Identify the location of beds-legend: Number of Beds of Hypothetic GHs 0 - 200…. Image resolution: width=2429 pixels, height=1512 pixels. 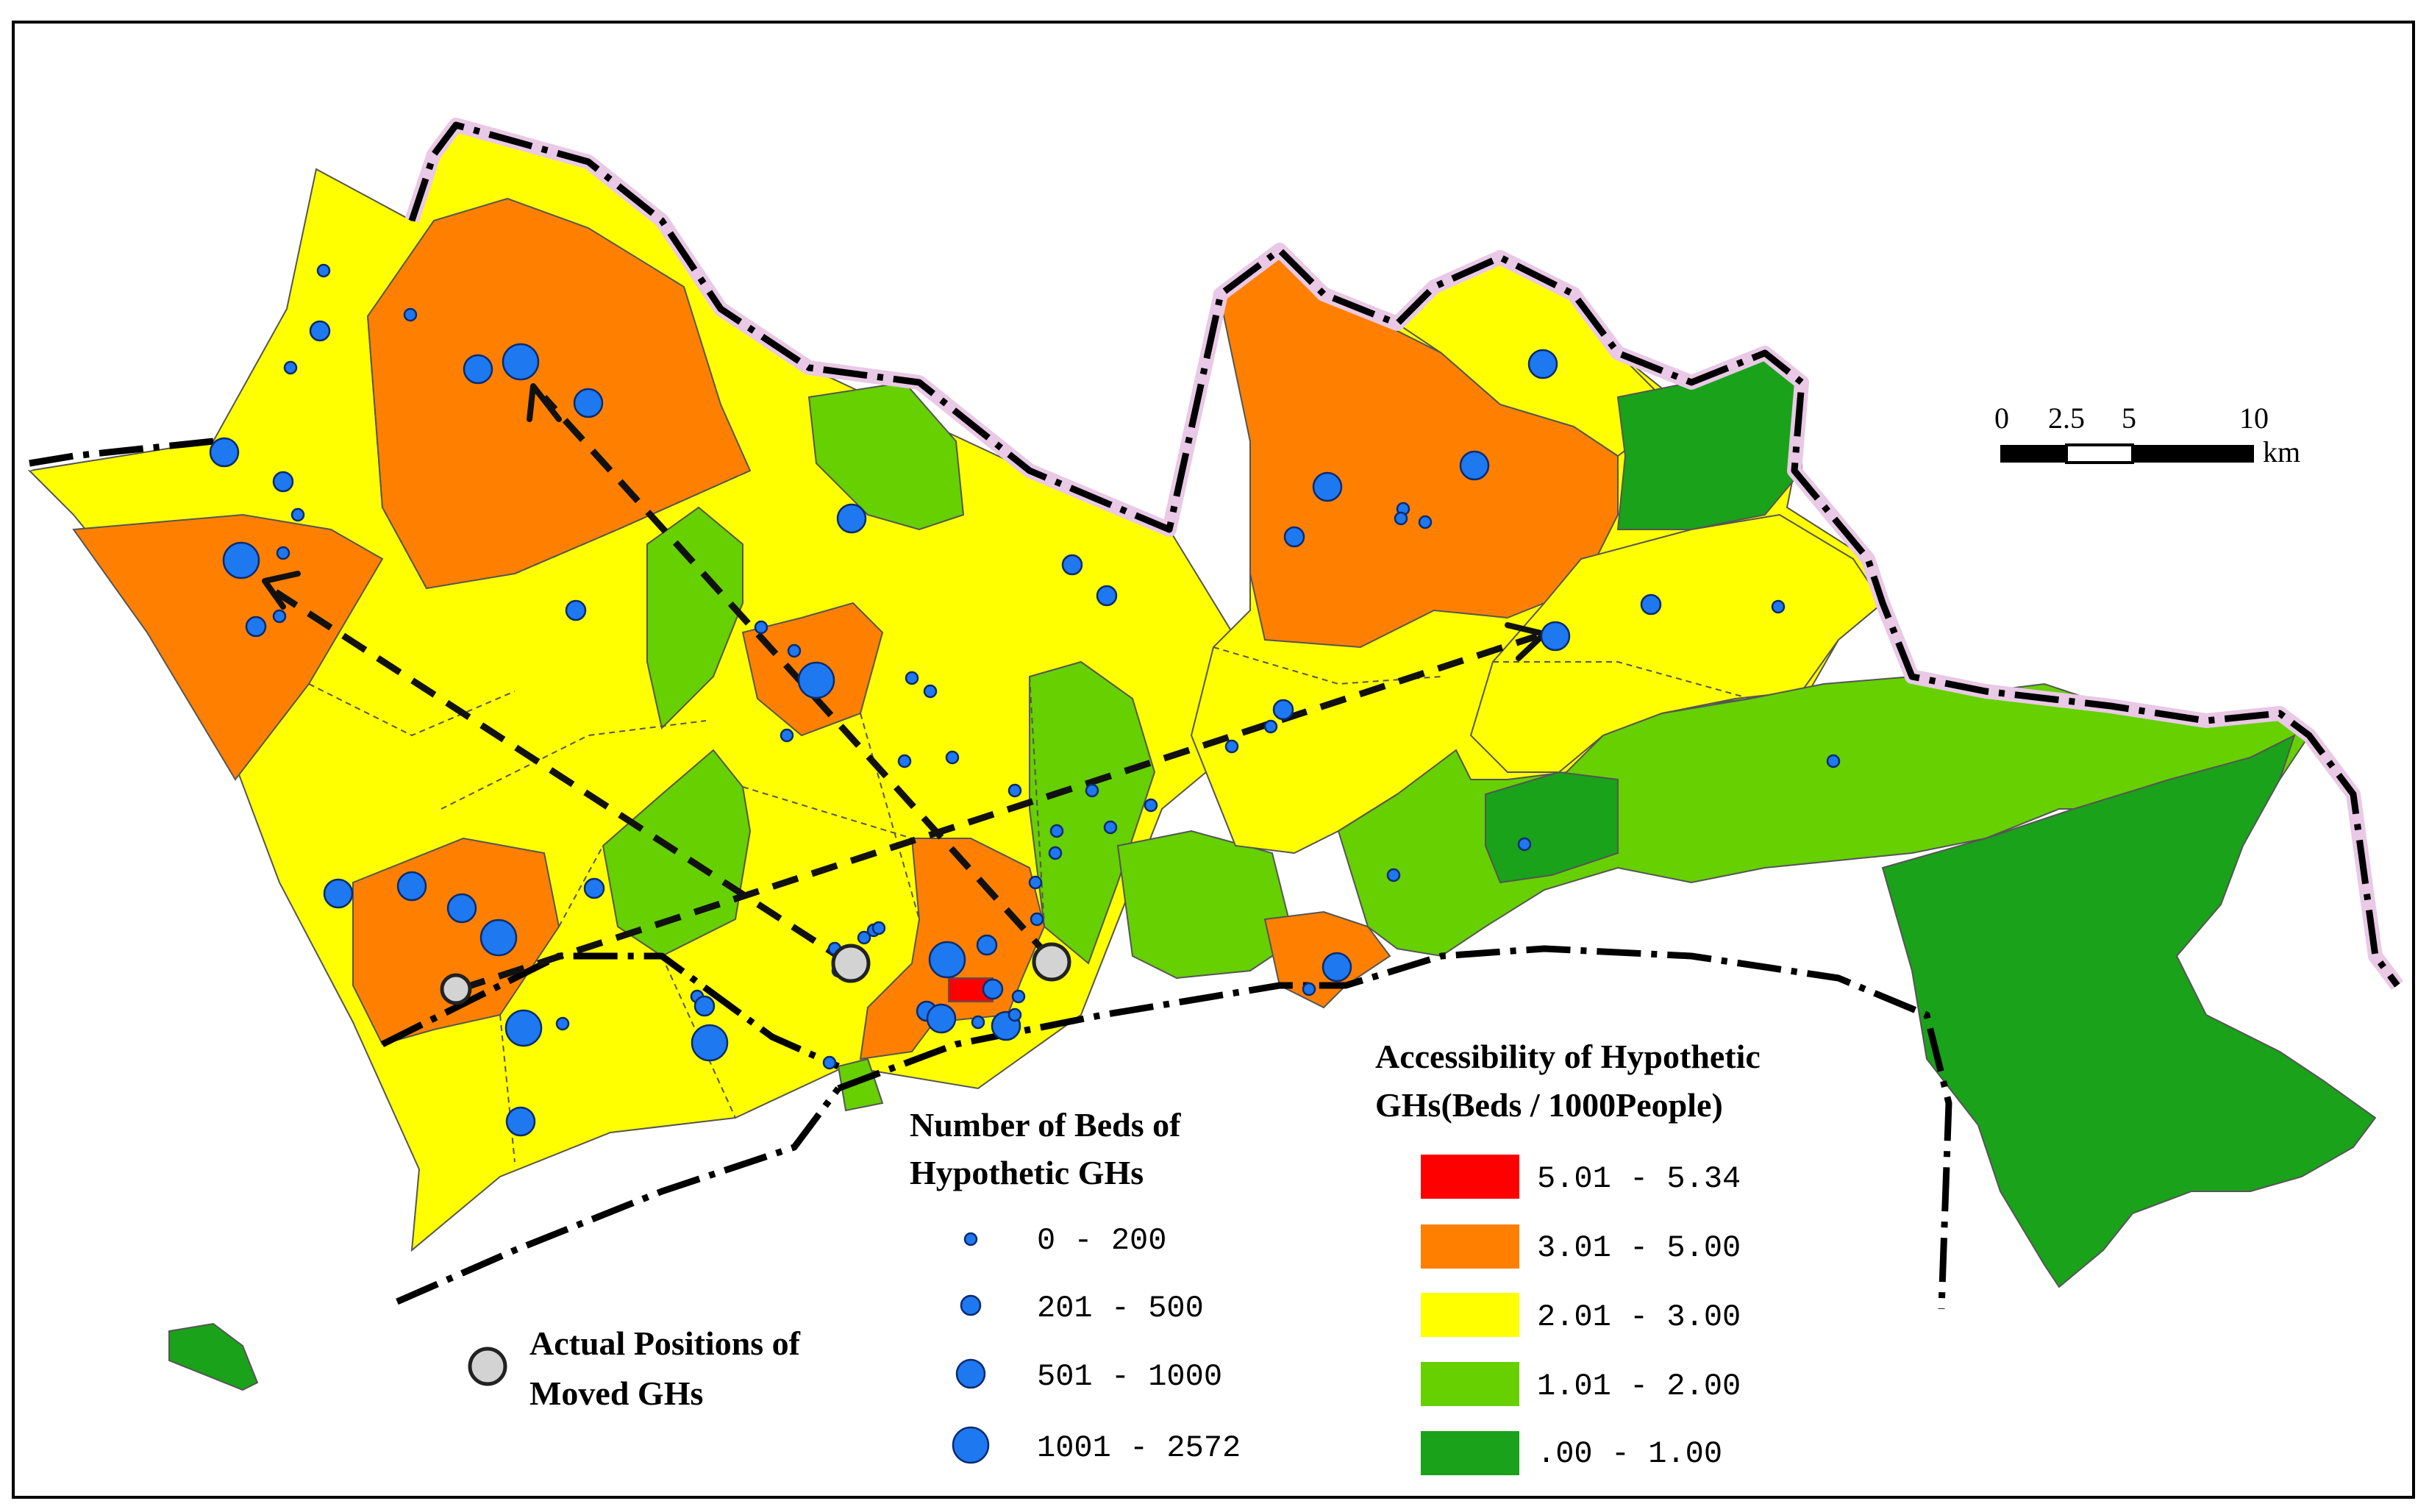
(1075, 1286).